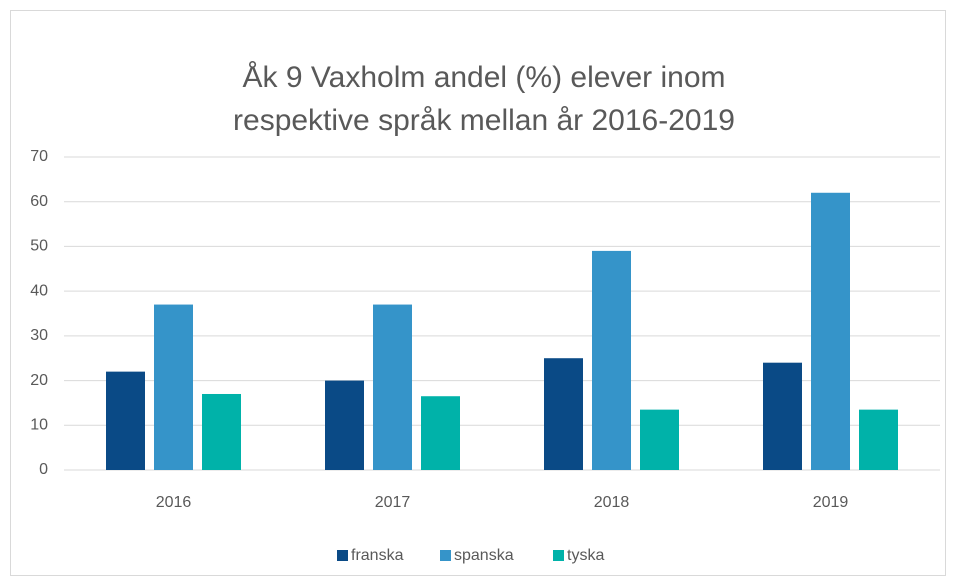 This screenshot has width=958, height=585. I want to click on x-tick-label: 2018, so click(612, 502).